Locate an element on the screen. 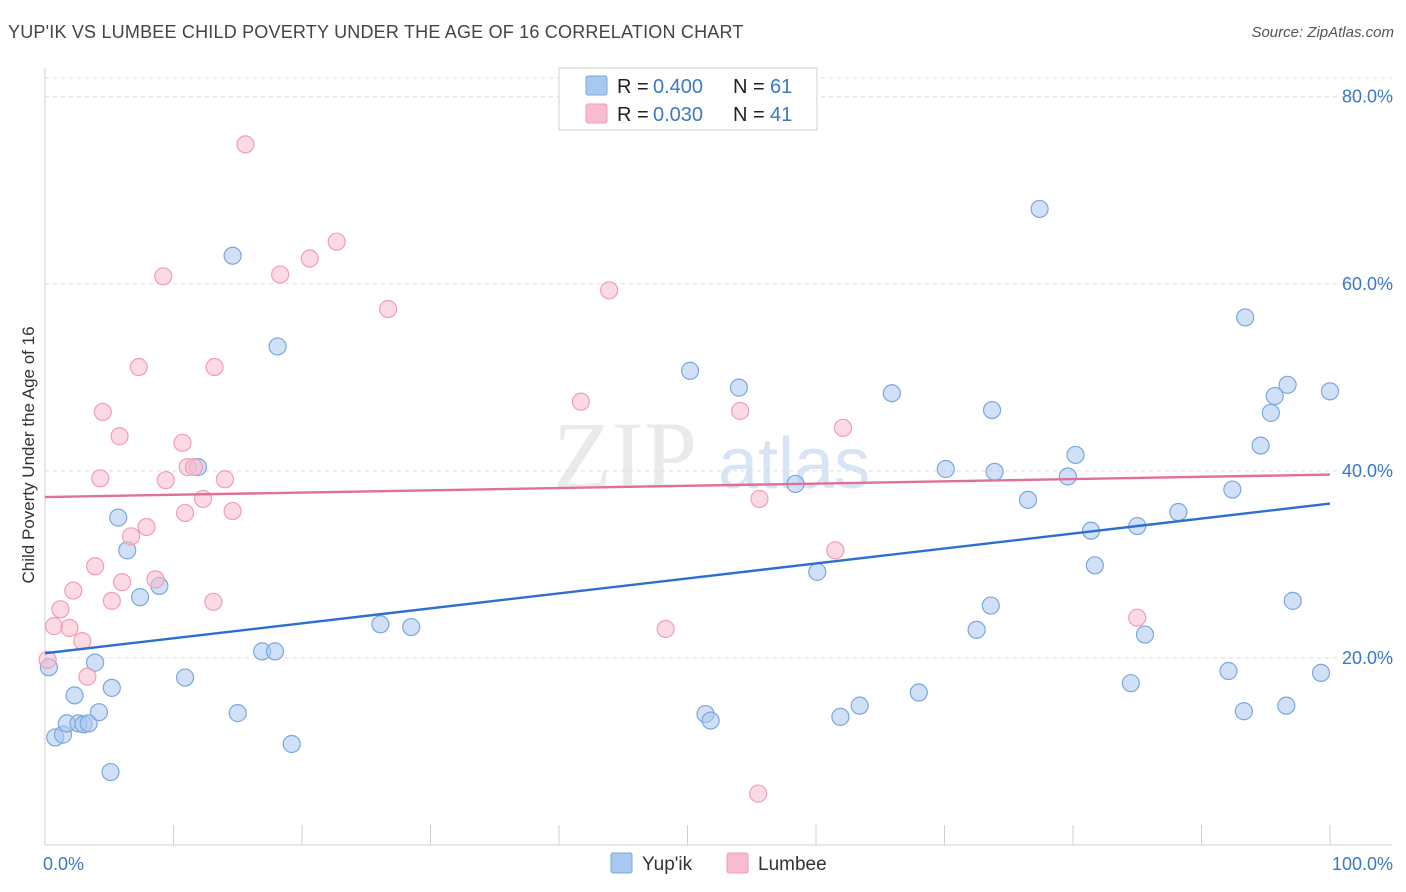  y-tick-label: 80.0% is located at coordinates (1367, 97).